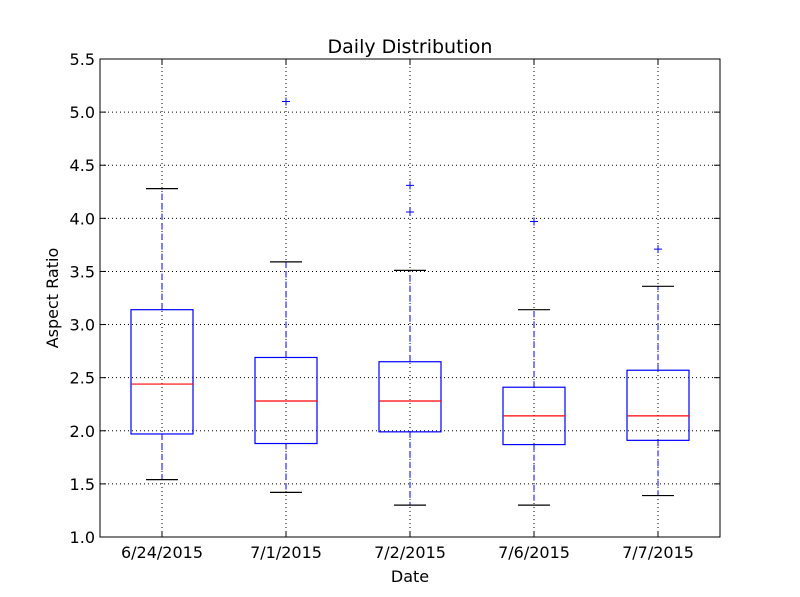 This screenshot has width=800, height=597. I want to click on y-tick-label: 1.0, so click(82, 537).